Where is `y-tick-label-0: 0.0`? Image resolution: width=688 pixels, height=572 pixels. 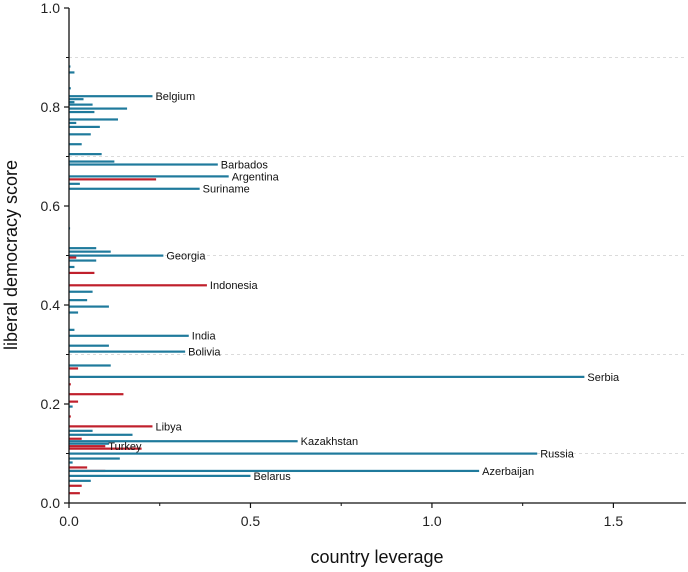
y-tick-label-0: 0.0 is located at coordinates (51, 503).